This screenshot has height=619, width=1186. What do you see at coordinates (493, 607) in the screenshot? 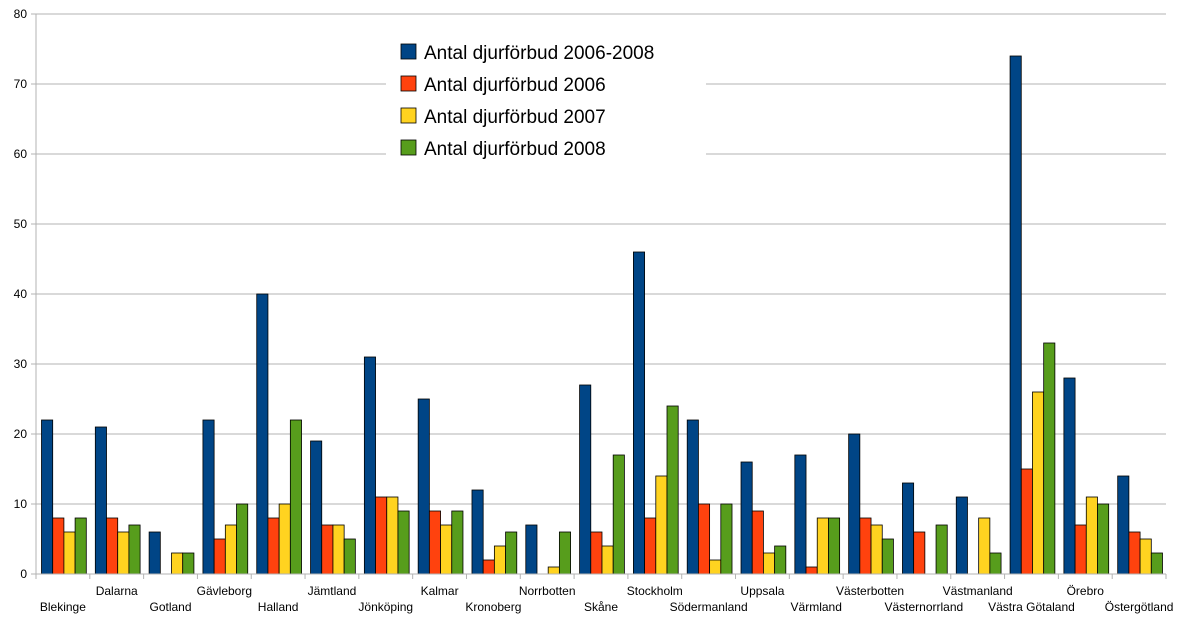
I see `x-category-label: Kronoberg` at bounding box center [493, 607].